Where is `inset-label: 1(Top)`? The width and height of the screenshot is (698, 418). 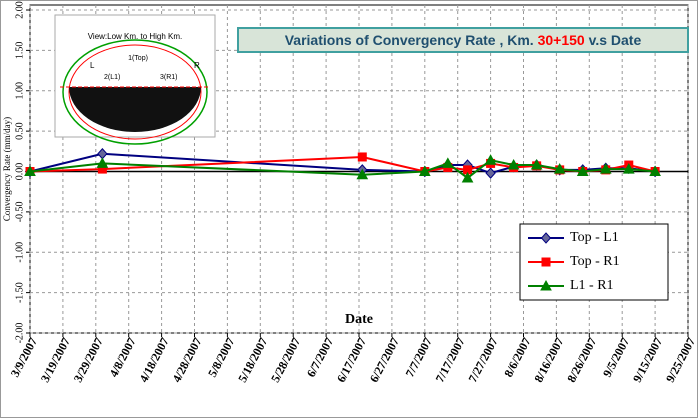
inset-label: 1(Top) is located at coordinates (138, 58).